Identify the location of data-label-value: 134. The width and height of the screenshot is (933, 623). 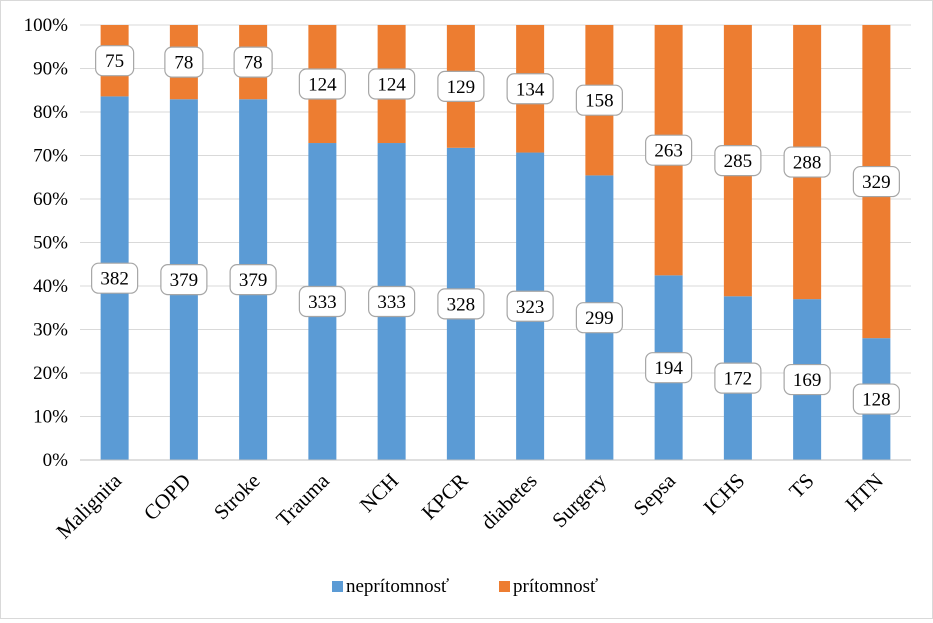
(530, 89).